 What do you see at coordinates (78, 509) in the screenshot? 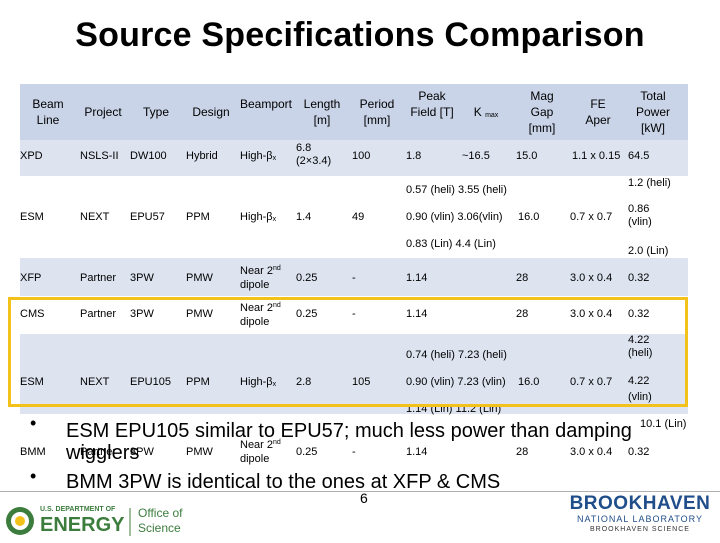
I see `doe-line1: U.S. DEPARTMENT OF` at bounding box center [78, 509].